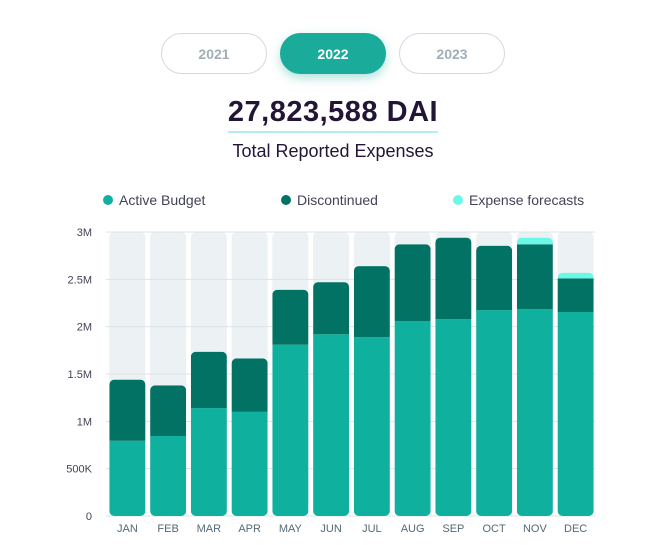 Image resolution: width=666 pixels, height=545 pixels. Describe the element at coordinates (209, 529) in the screenshot. I see `x-tick-label: MAR` at that location.